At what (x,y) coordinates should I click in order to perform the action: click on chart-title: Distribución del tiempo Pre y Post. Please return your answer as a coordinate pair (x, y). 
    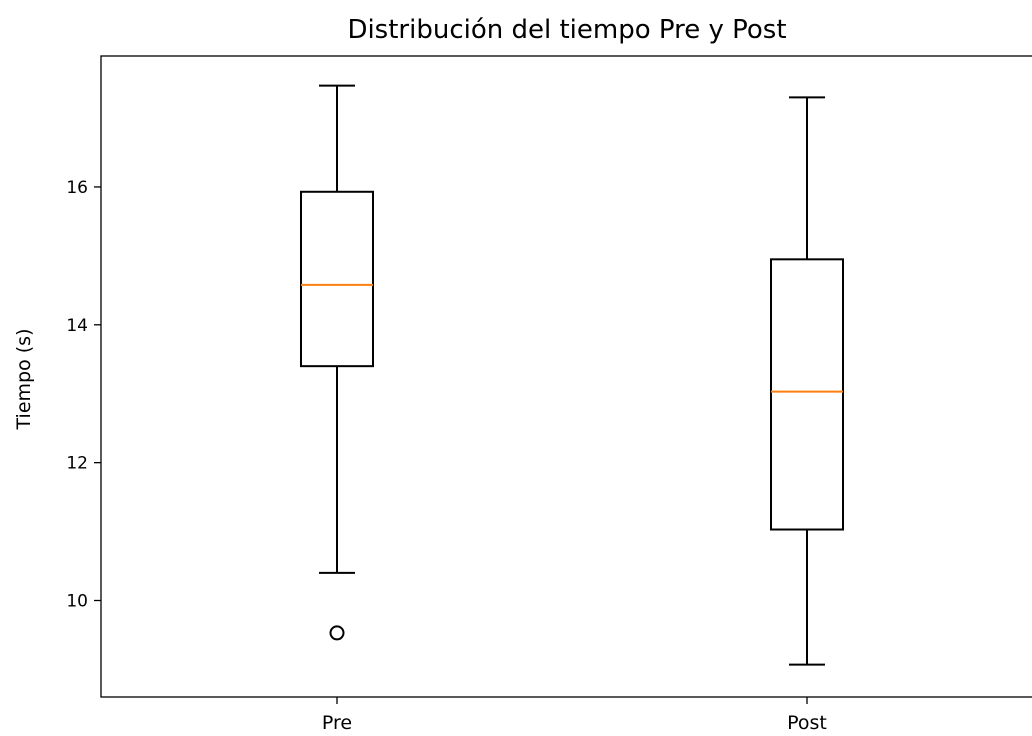
    Looking at the image, I should click on (566, 30).